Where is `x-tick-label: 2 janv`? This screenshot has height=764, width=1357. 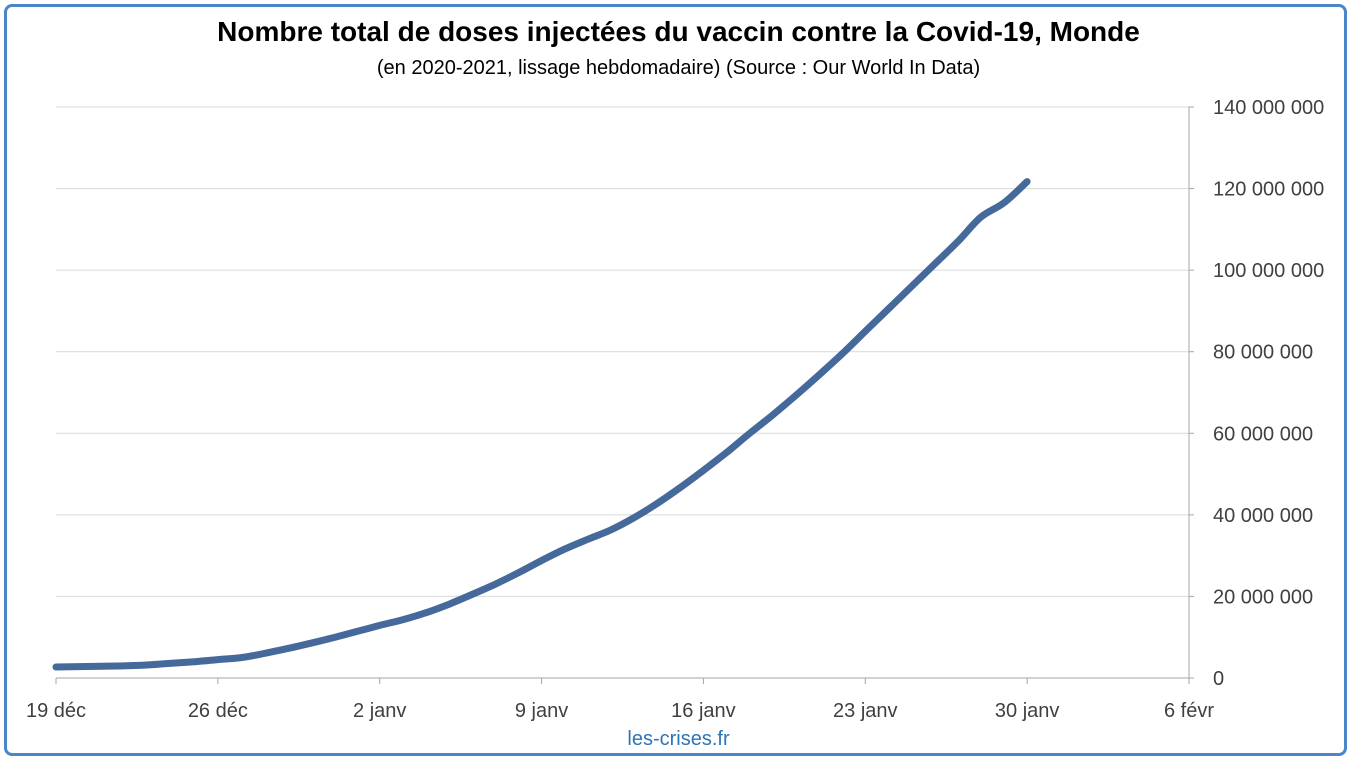 x-tick-label: 2 janv is located at coordinates (379, 711).